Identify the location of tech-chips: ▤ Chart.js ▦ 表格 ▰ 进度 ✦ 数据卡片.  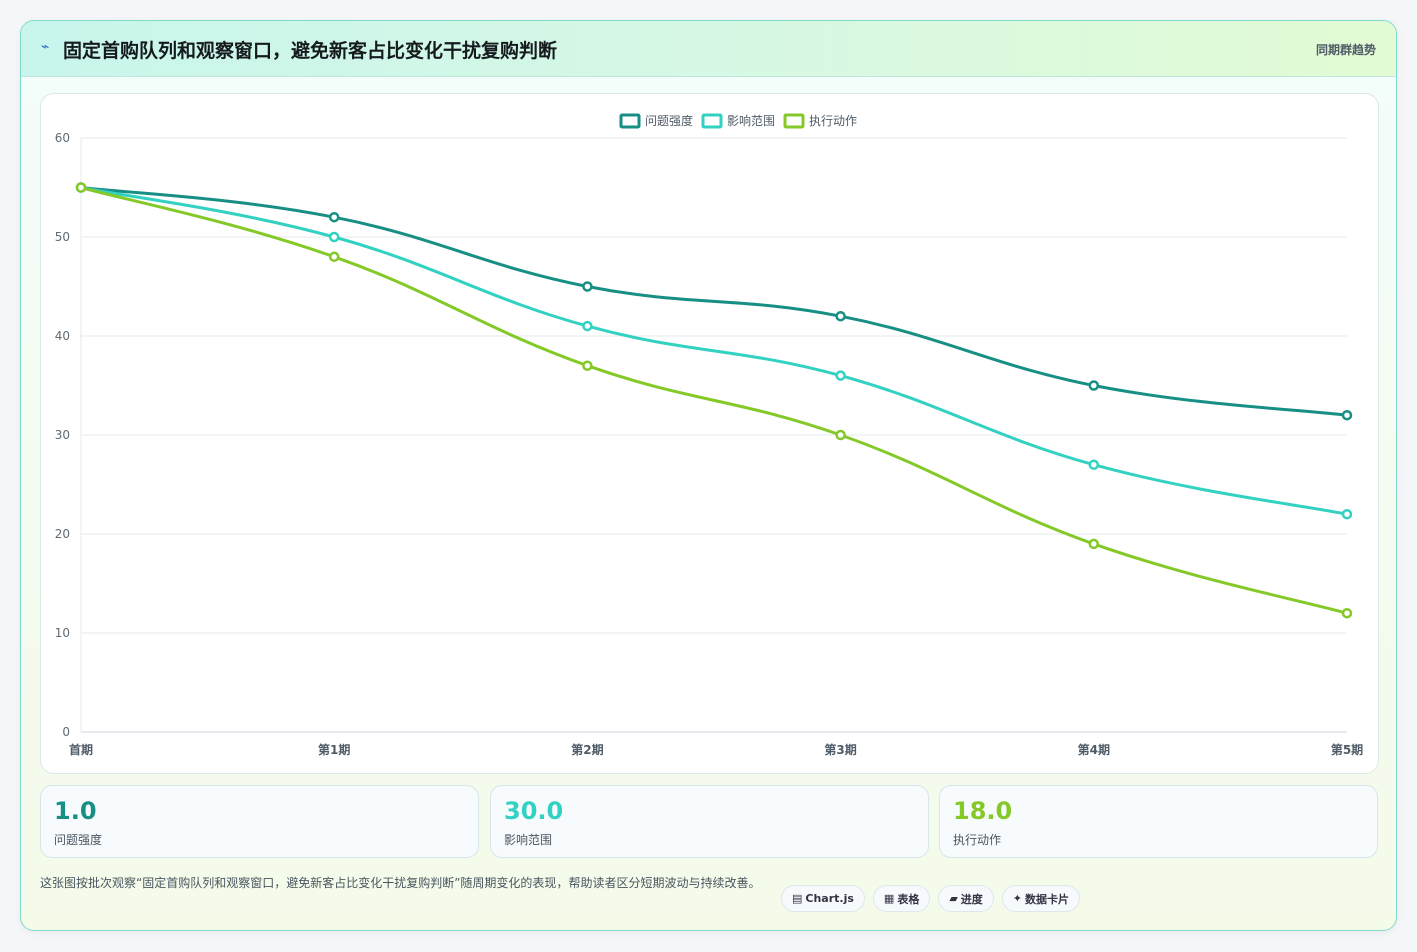
(931, 898).